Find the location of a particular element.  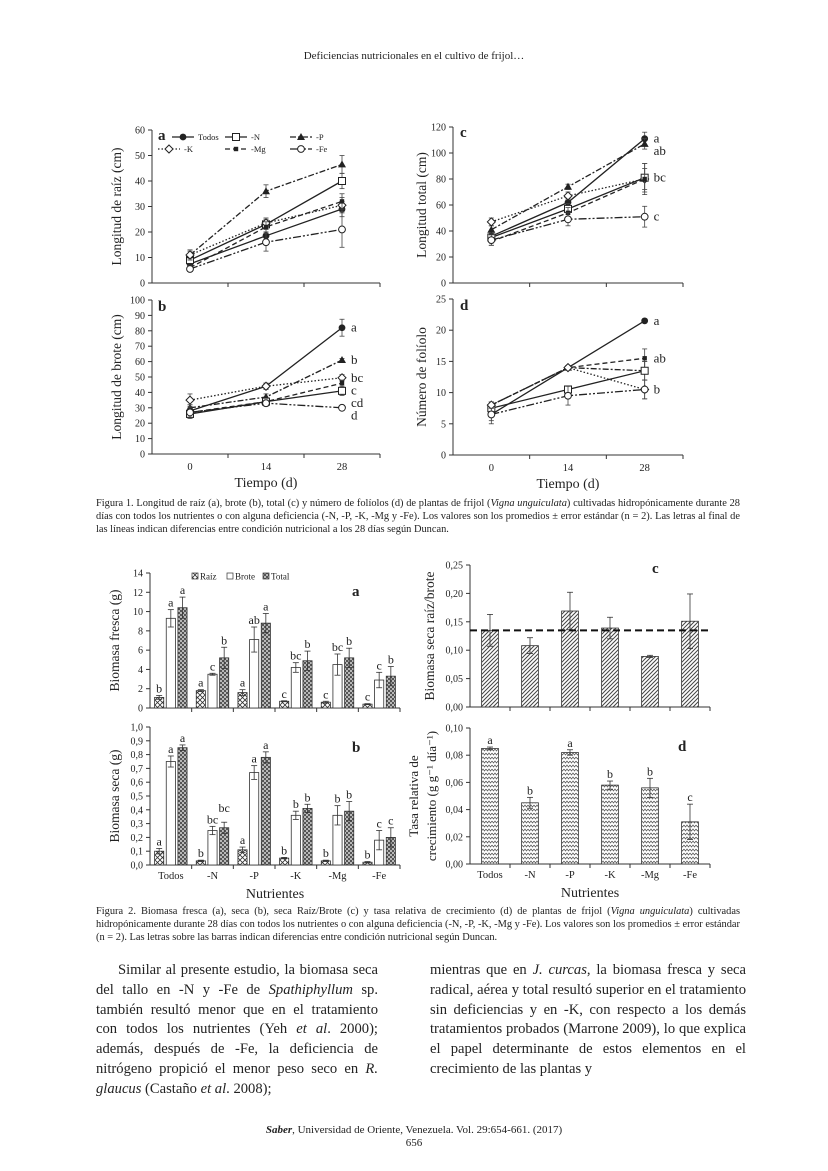

y-tick-label: 0,2 is located at coordinates (137, 838).